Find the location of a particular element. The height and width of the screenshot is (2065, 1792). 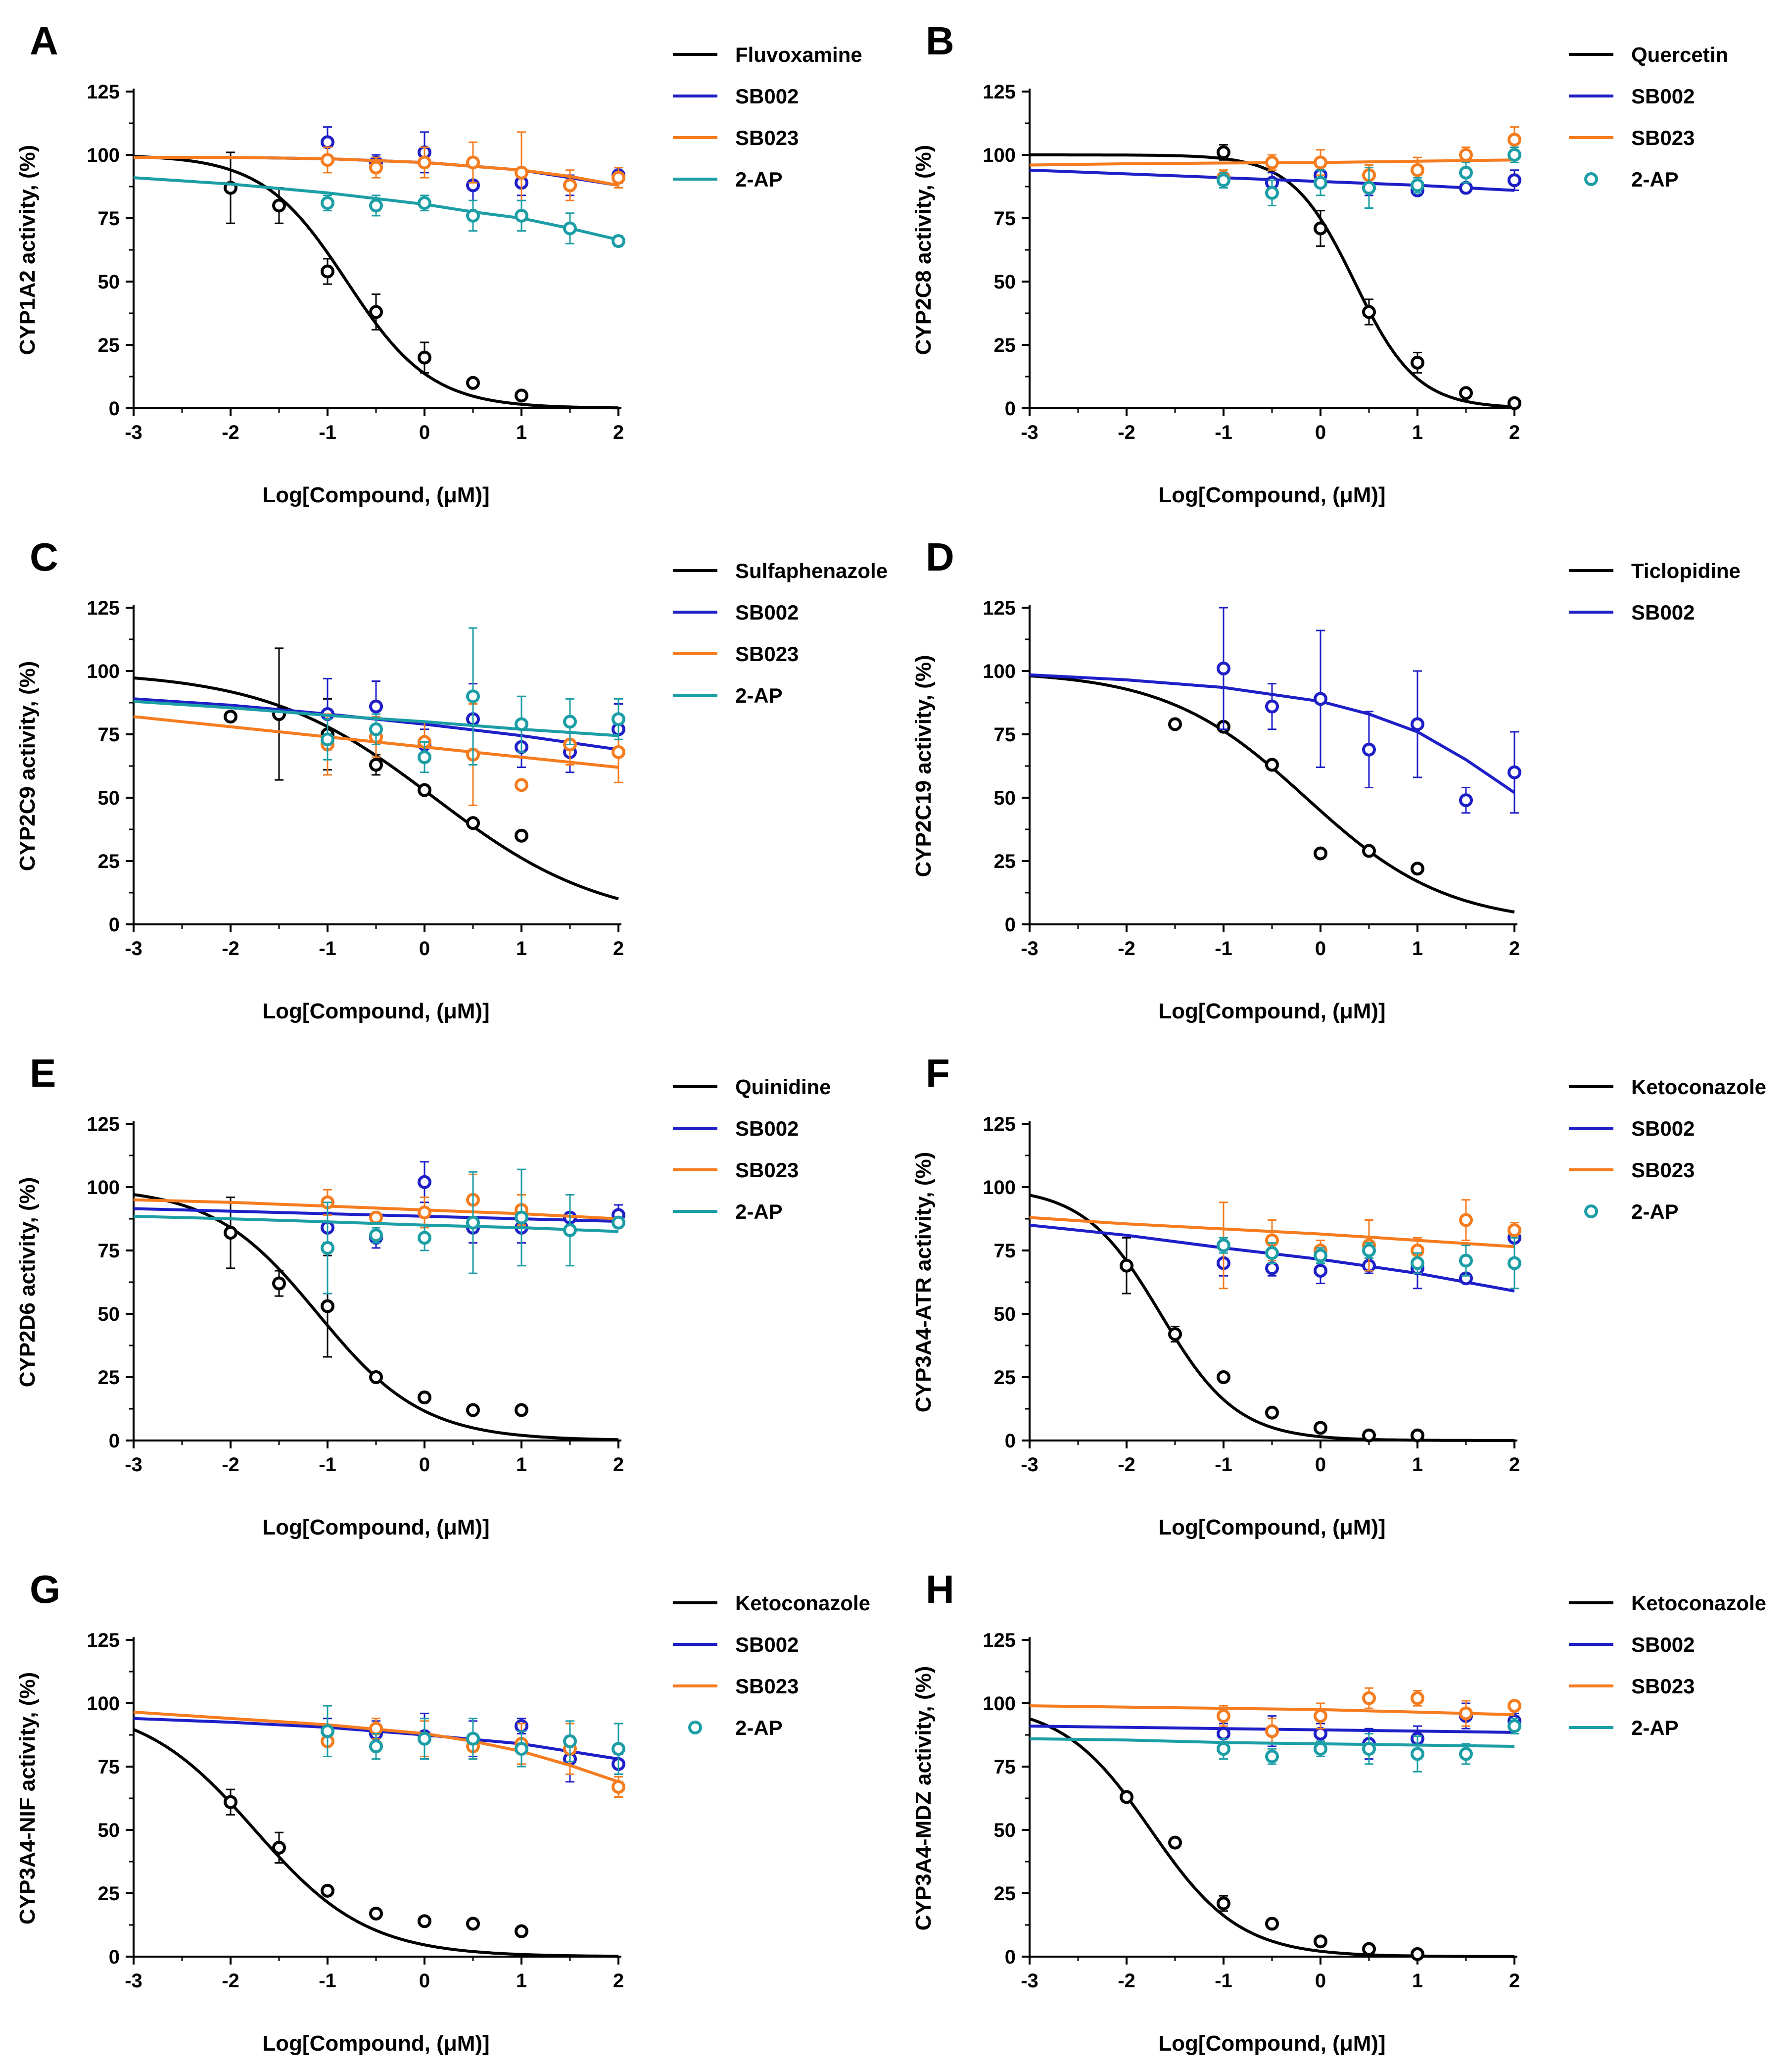

fit-line-2-ap is located at coordinates (1272, 1743).